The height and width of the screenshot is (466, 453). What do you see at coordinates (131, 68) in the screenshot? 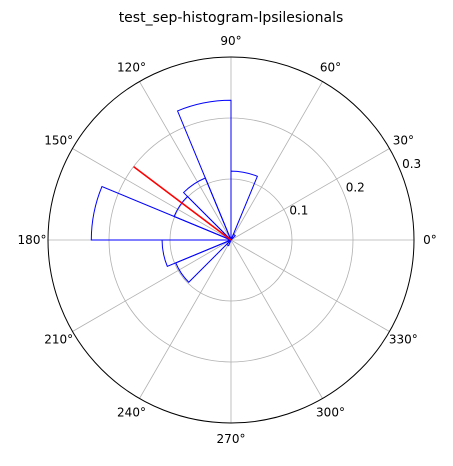
I see `angular-tick-label-120: 120°` at bounding box center [131, 68].